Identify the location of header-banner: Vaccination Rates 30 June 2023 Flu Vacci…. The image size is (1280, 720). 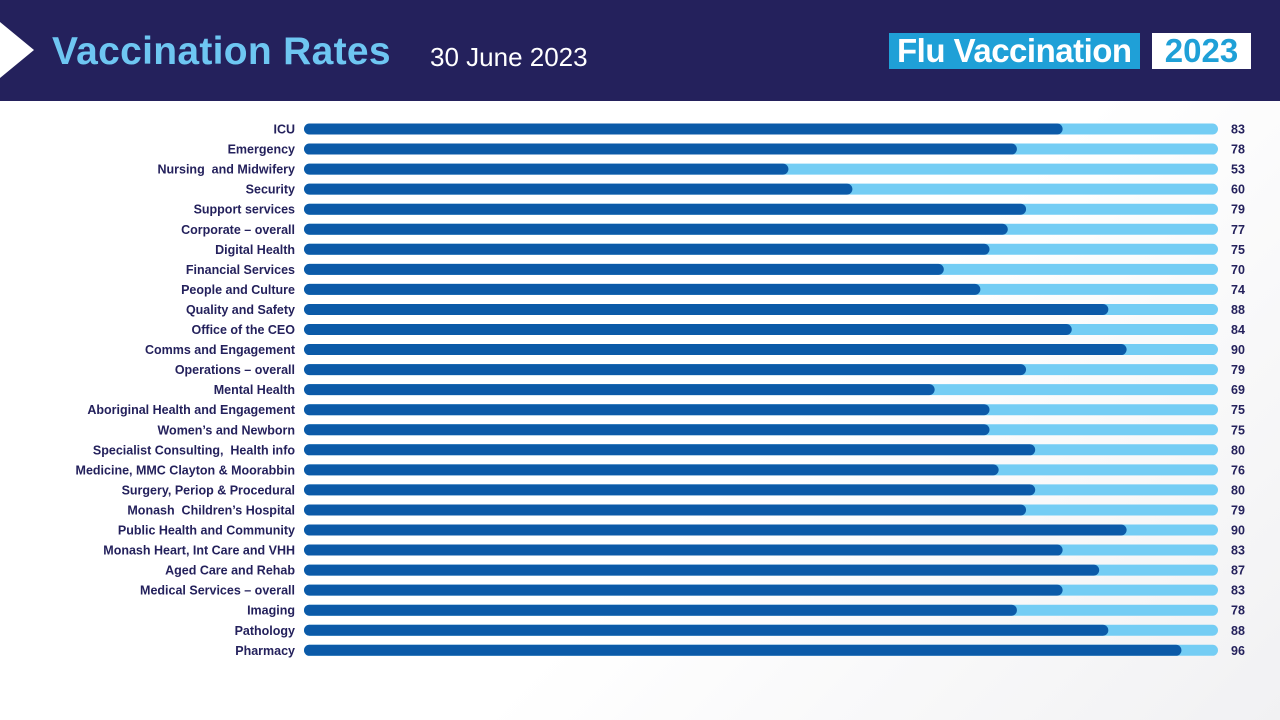
(640, 50).